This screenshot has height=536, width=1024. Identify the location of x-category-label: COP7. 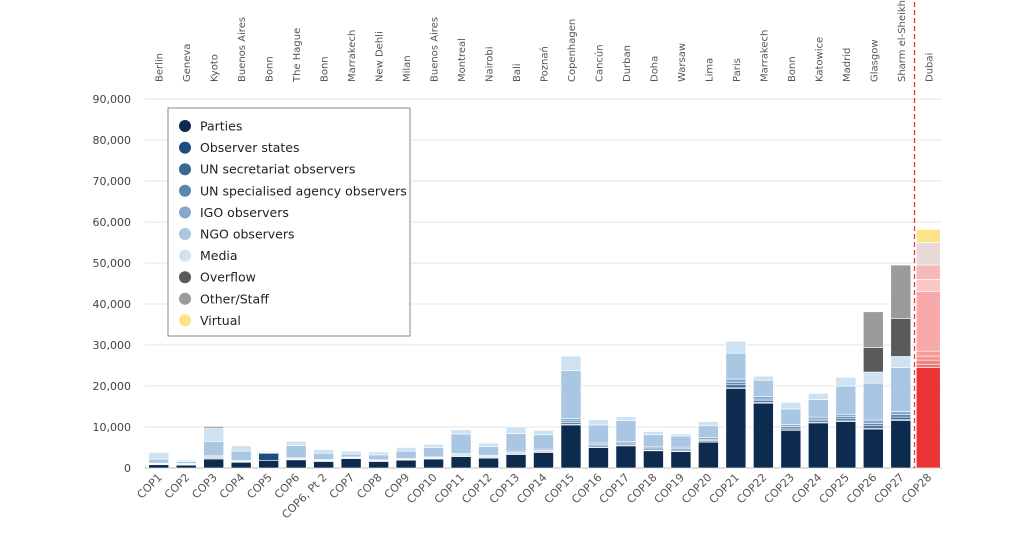
(342, 486).